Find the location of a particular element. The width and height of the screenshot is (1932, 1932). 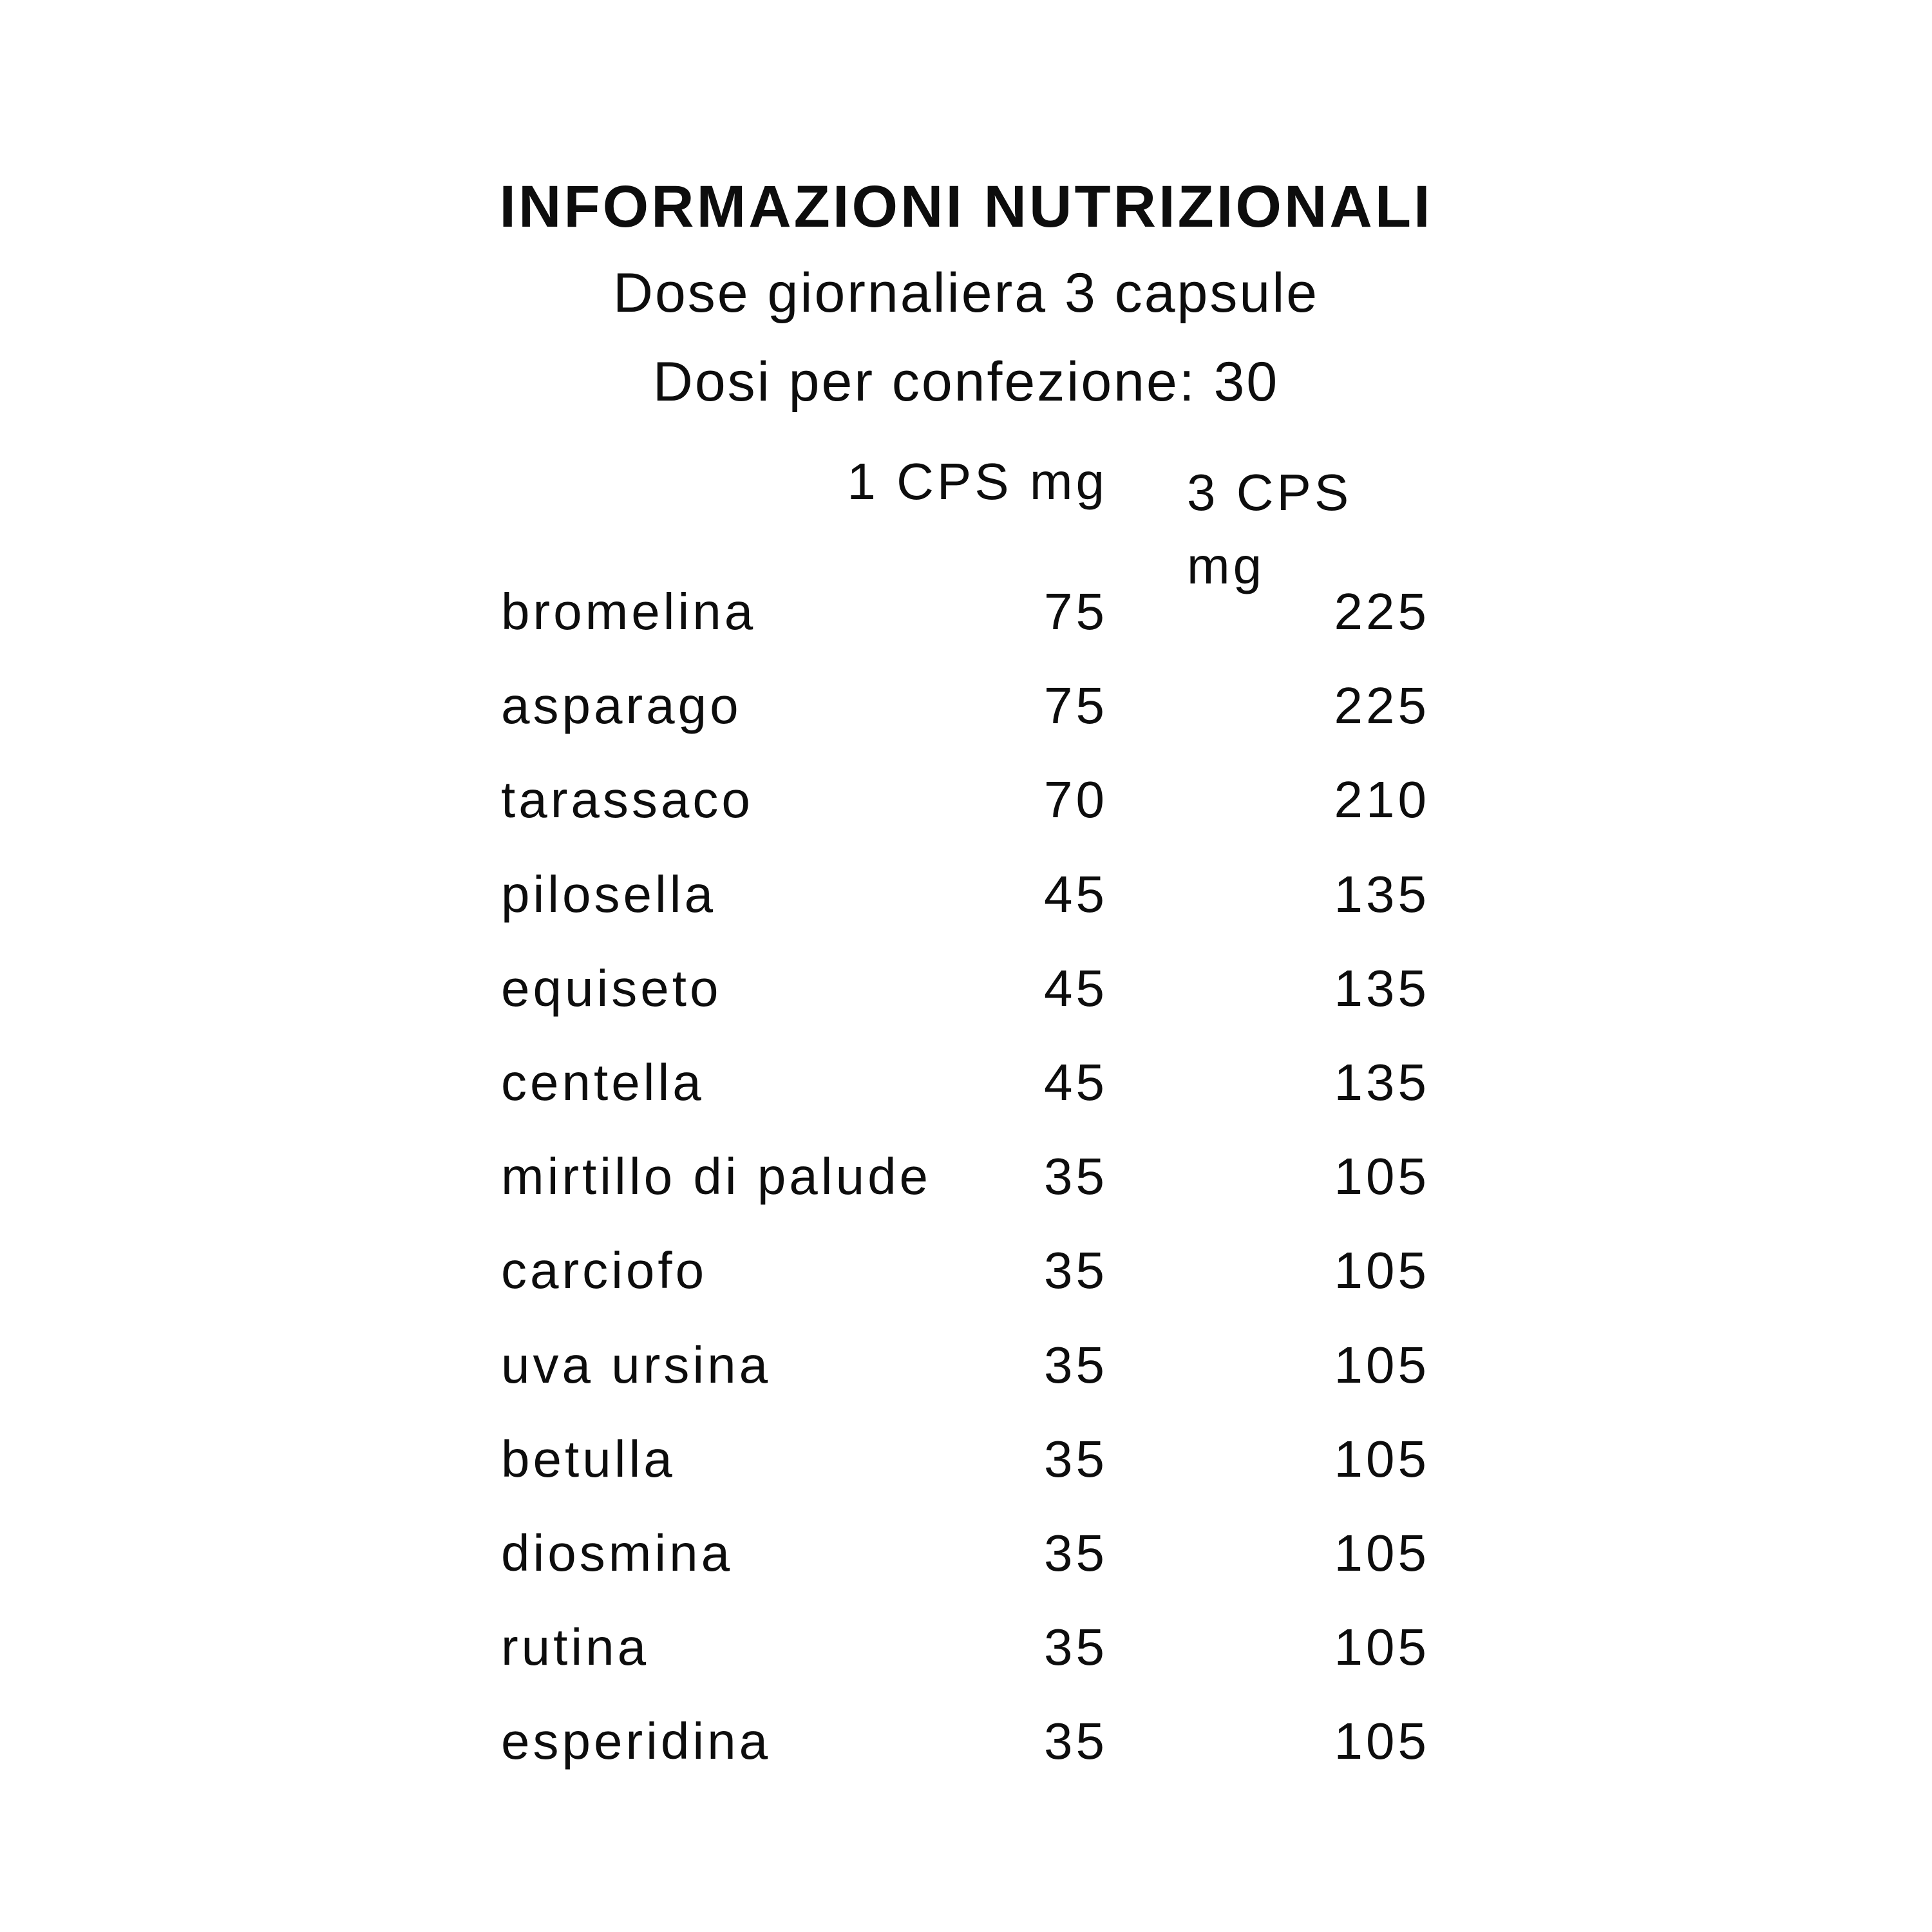

ingredient-name: rutina is located at coordinates (575, 1647).